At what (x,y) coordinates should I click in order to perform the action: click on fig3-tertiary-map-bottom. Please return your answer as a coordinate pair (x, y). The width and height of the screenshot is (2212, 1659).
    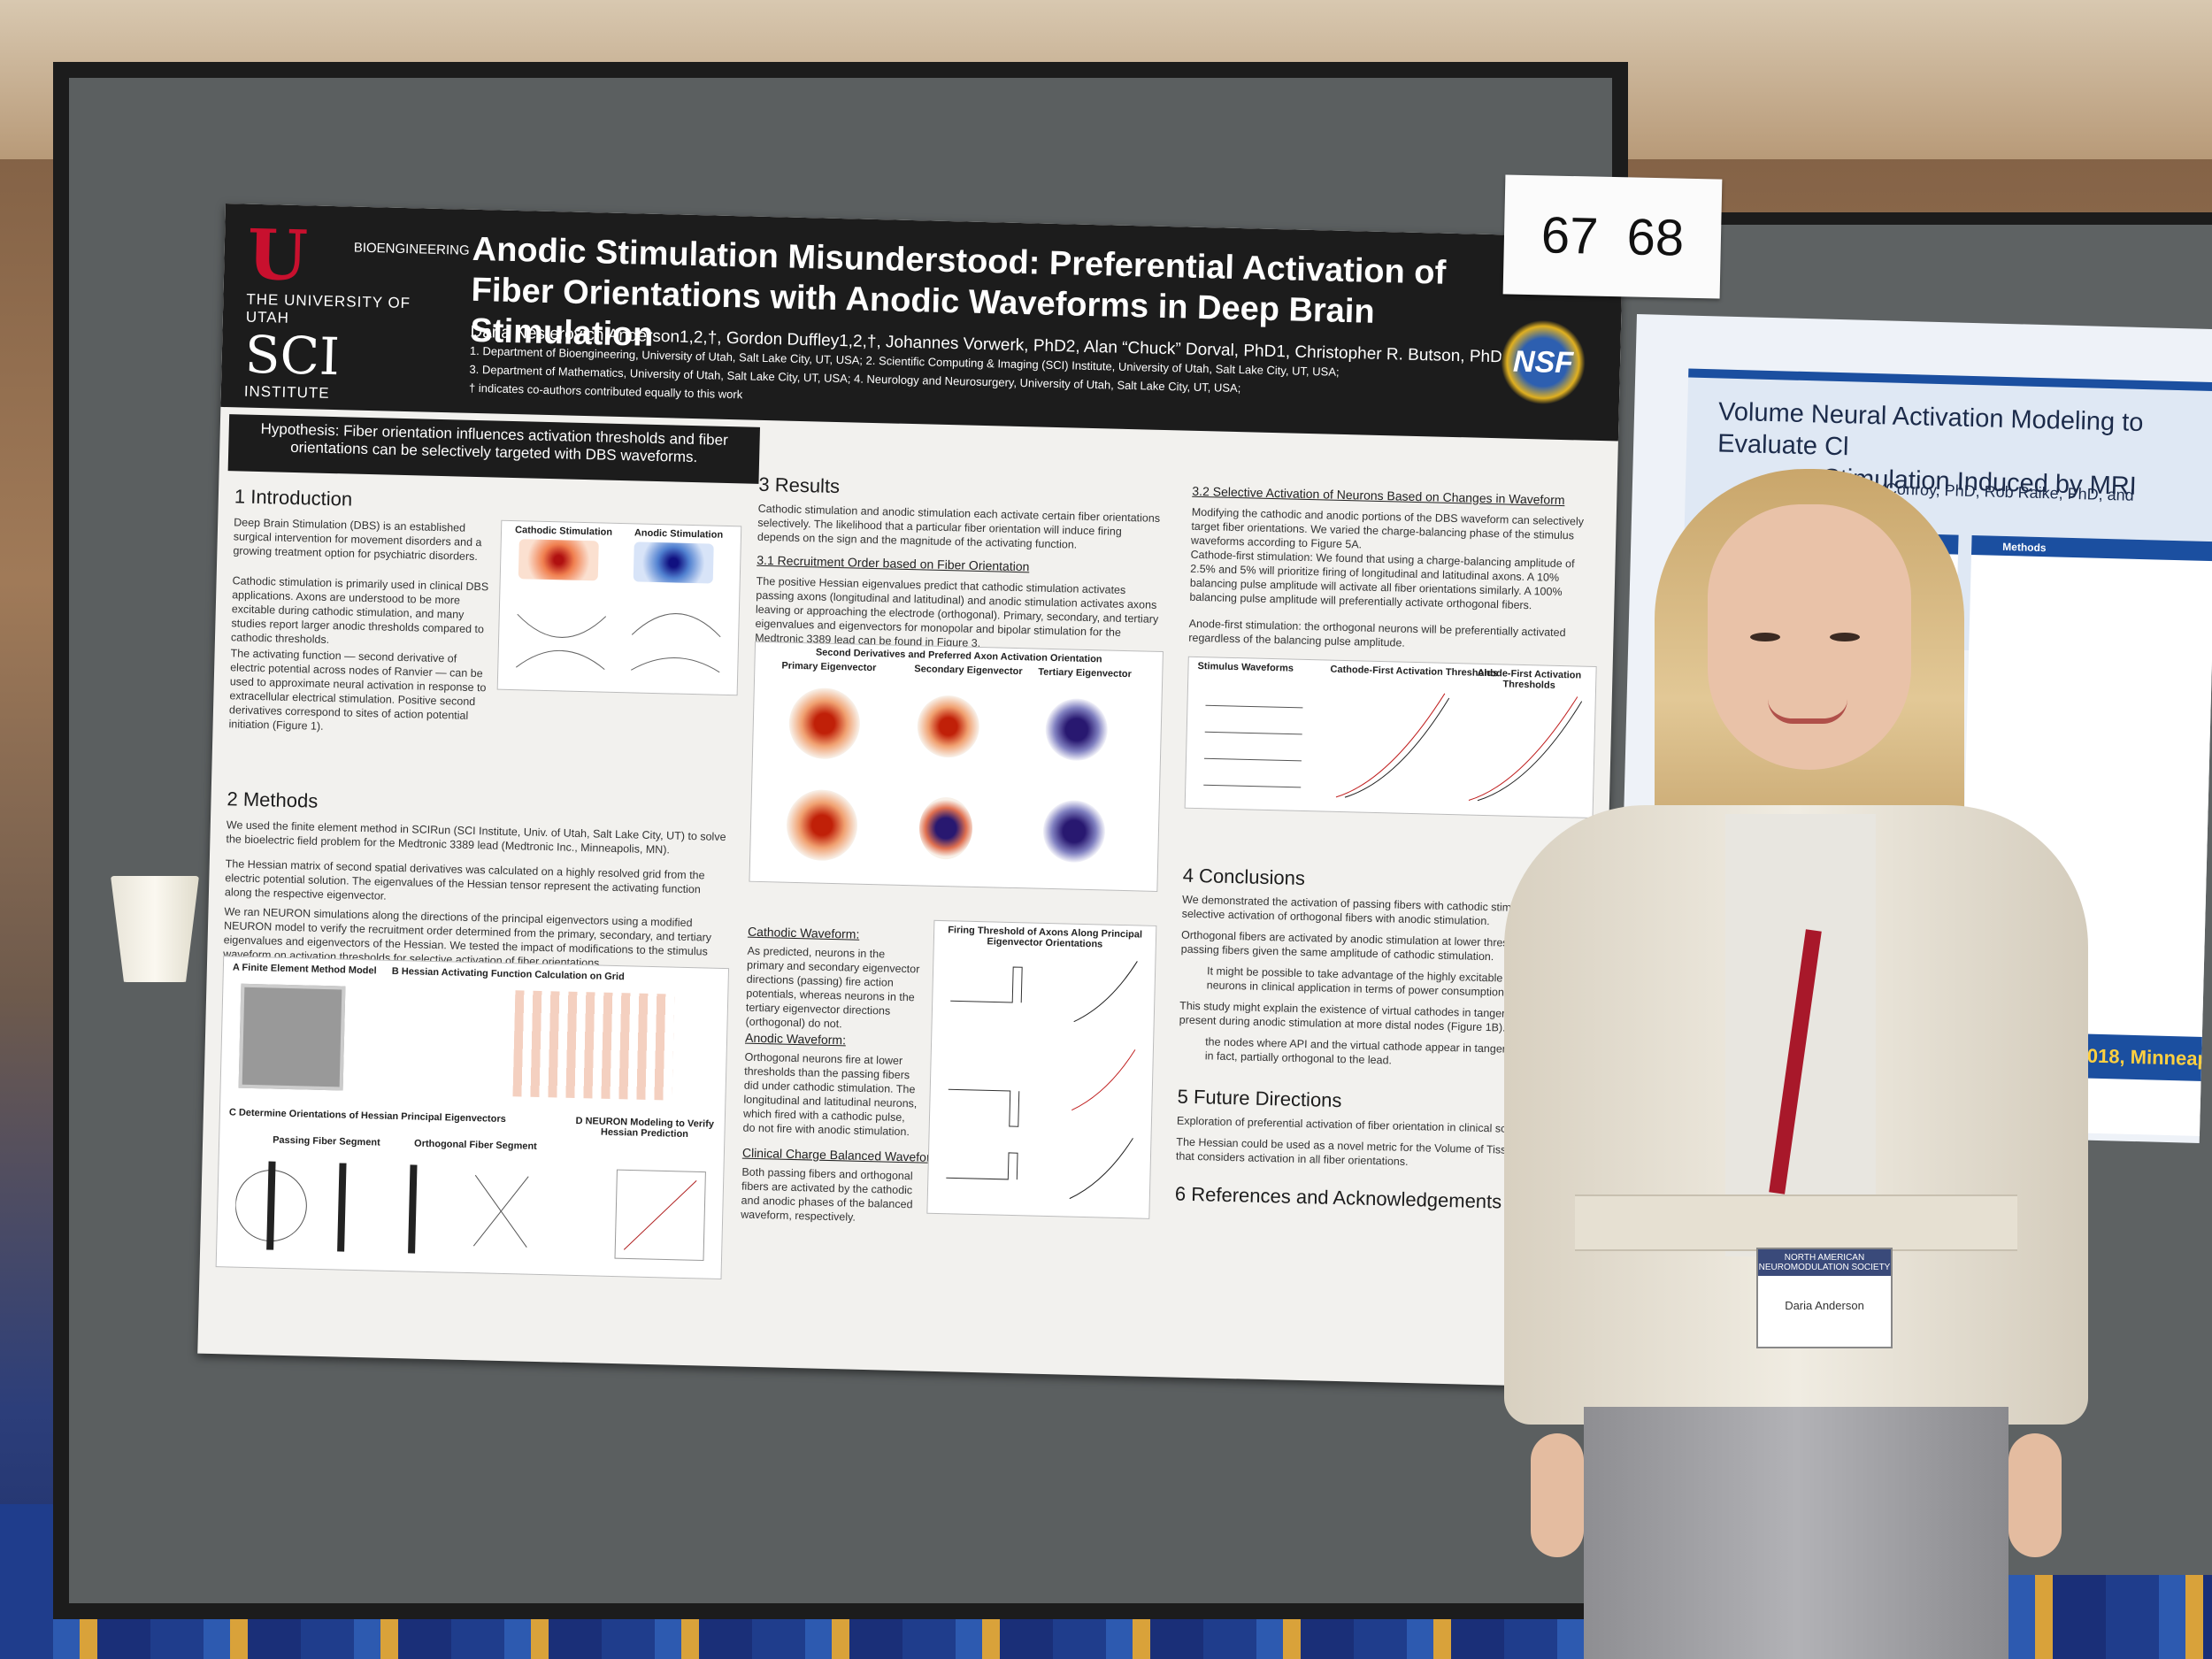
    Looking at the image, I should click on (1074, 832).